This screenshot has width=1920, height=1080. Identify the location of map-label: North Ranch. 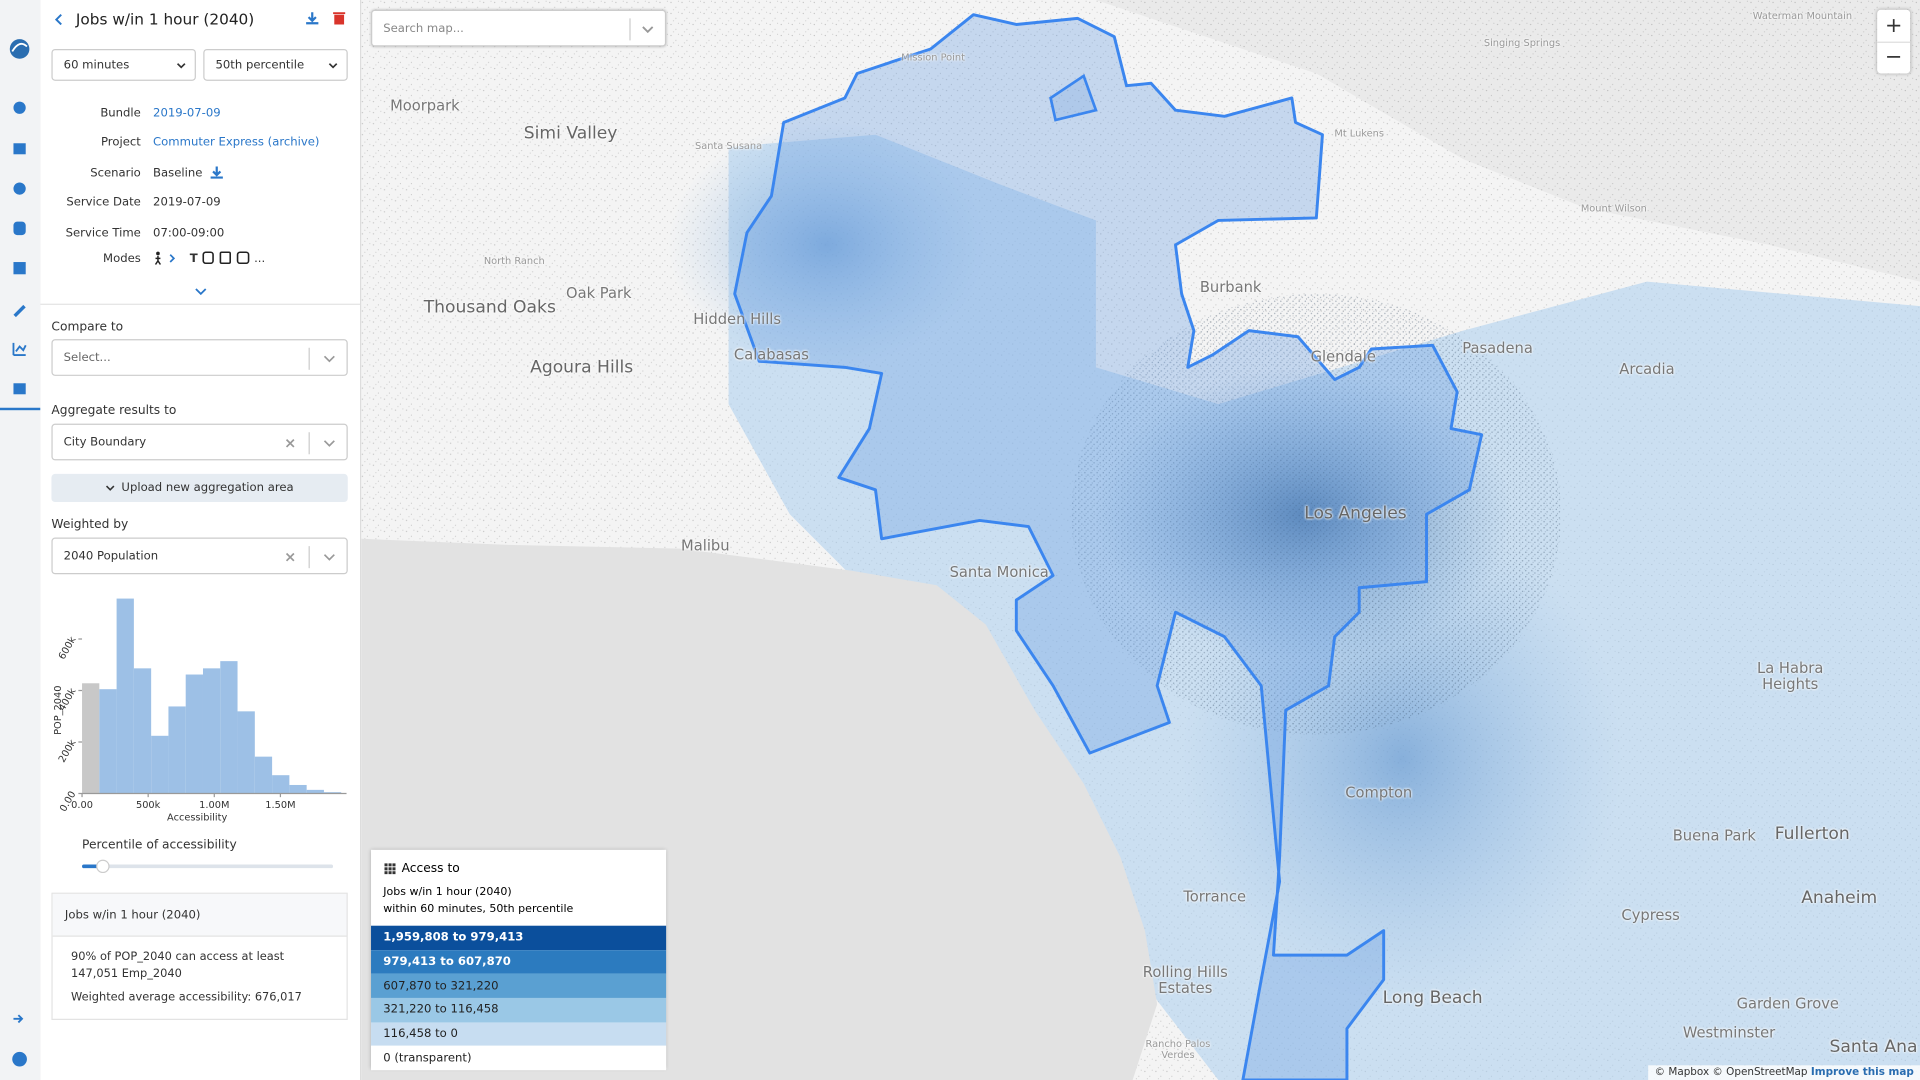
(514, 261).